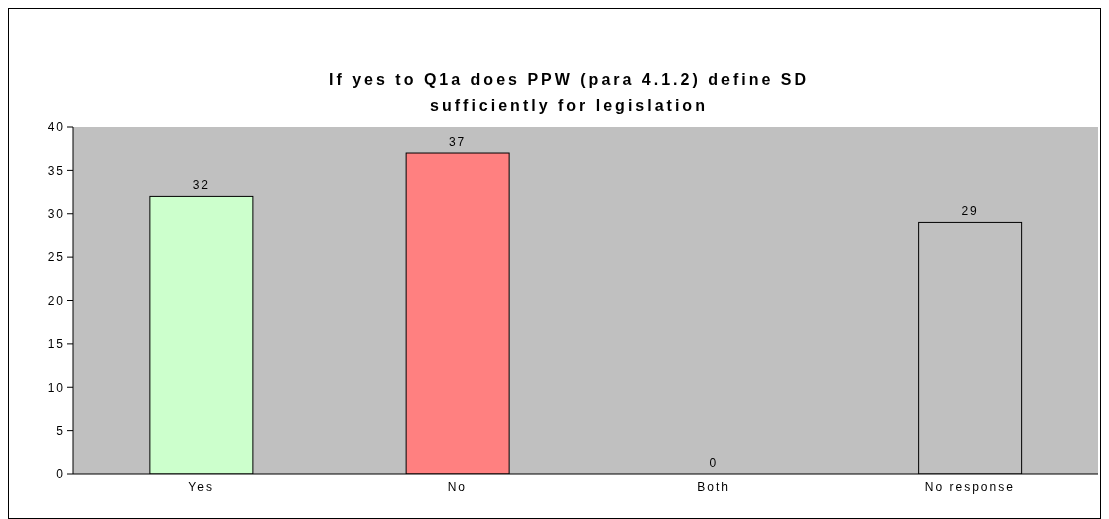 The image size is (1109, 519). What do you see at coordinates (714, 463) in the screenshot?
I see `data-label: 0` at bounding box center [714, 463].